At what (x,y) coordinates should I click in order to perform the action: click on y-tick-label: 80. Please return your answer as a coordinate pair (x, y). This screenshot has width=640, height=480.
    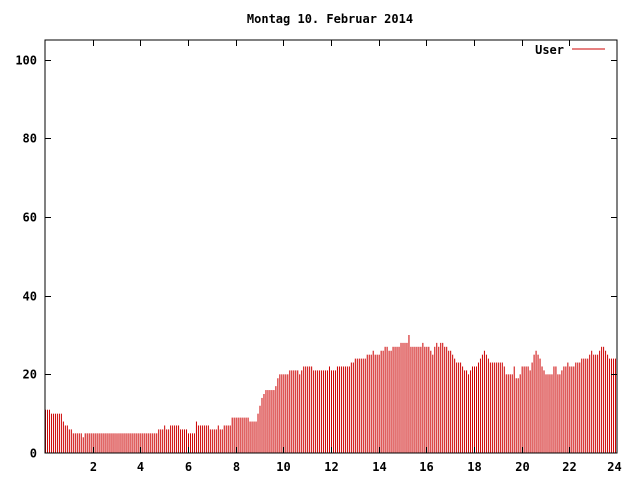
    Looking at the image, I should click on (30, 139).